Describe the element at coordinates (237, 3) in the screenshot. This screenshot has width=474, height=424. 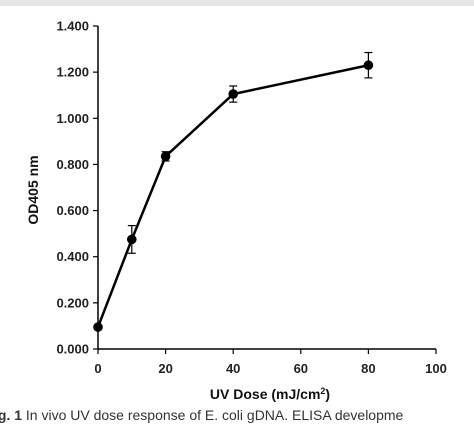
I see `top-border-strip` at that location.